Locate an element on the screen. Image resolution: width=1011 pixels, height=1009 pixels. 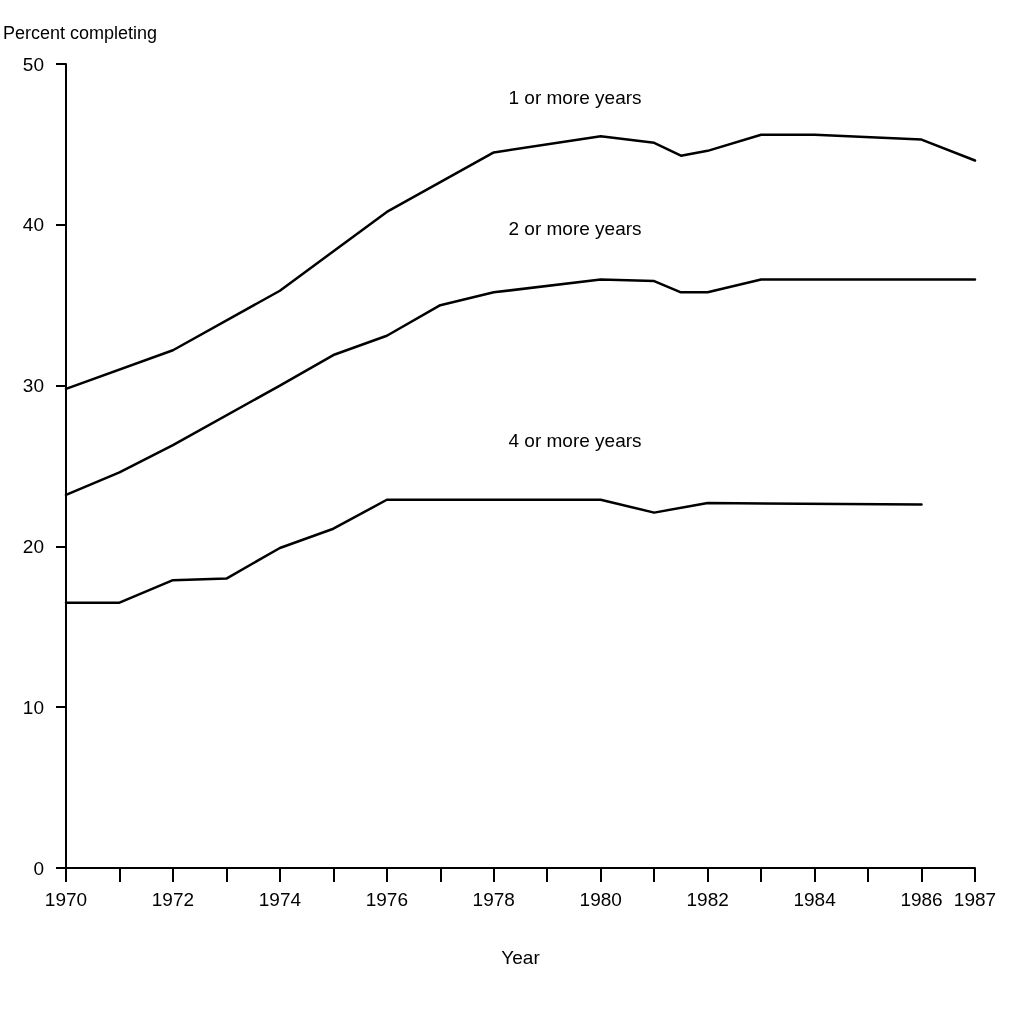
x-tick-label: 1976 is located at coordinates (386, 899).